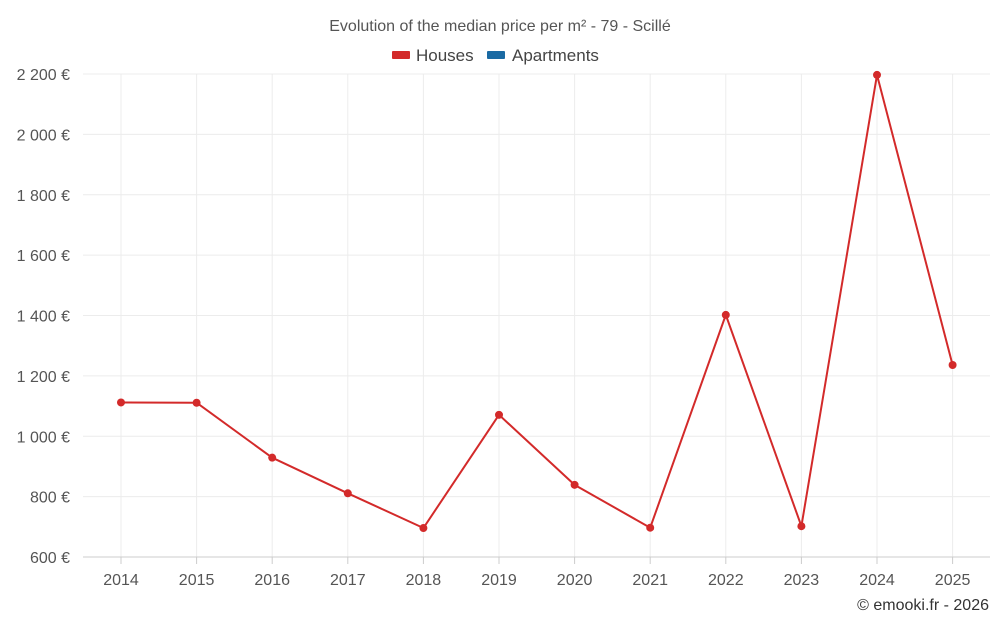  I want to click on legend-swatch-apartments, so click(496, 55).